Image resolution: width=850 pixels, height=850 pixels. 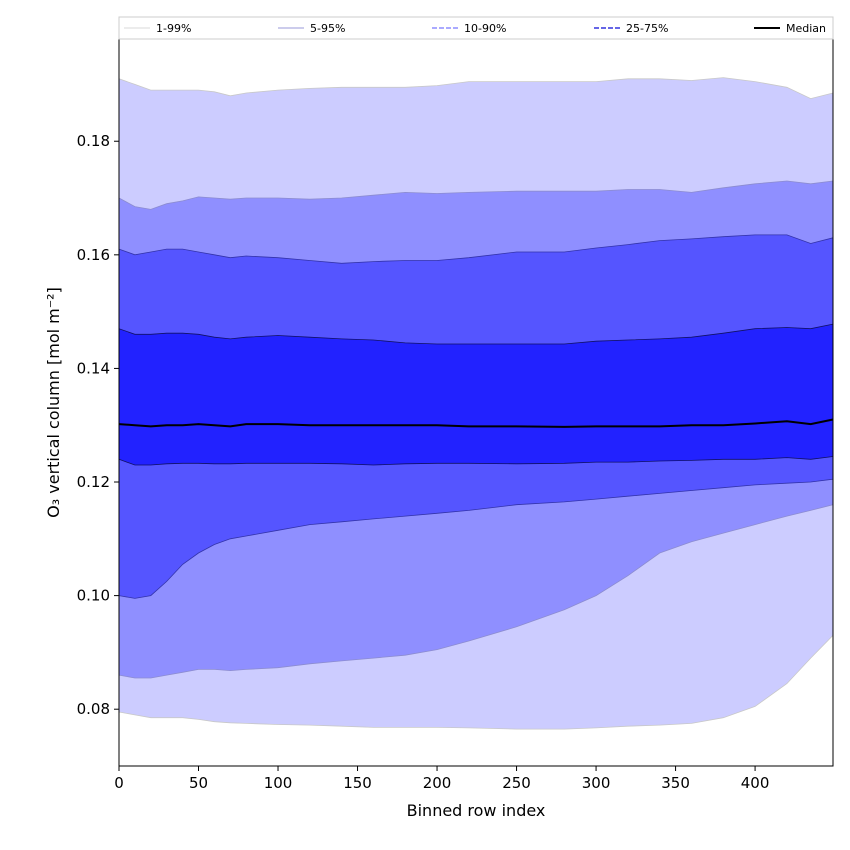 What do you see at coordinates (485, 28) in the screenshot?
I see `legend-label: 10-90%` at bounding box center [485, 28].